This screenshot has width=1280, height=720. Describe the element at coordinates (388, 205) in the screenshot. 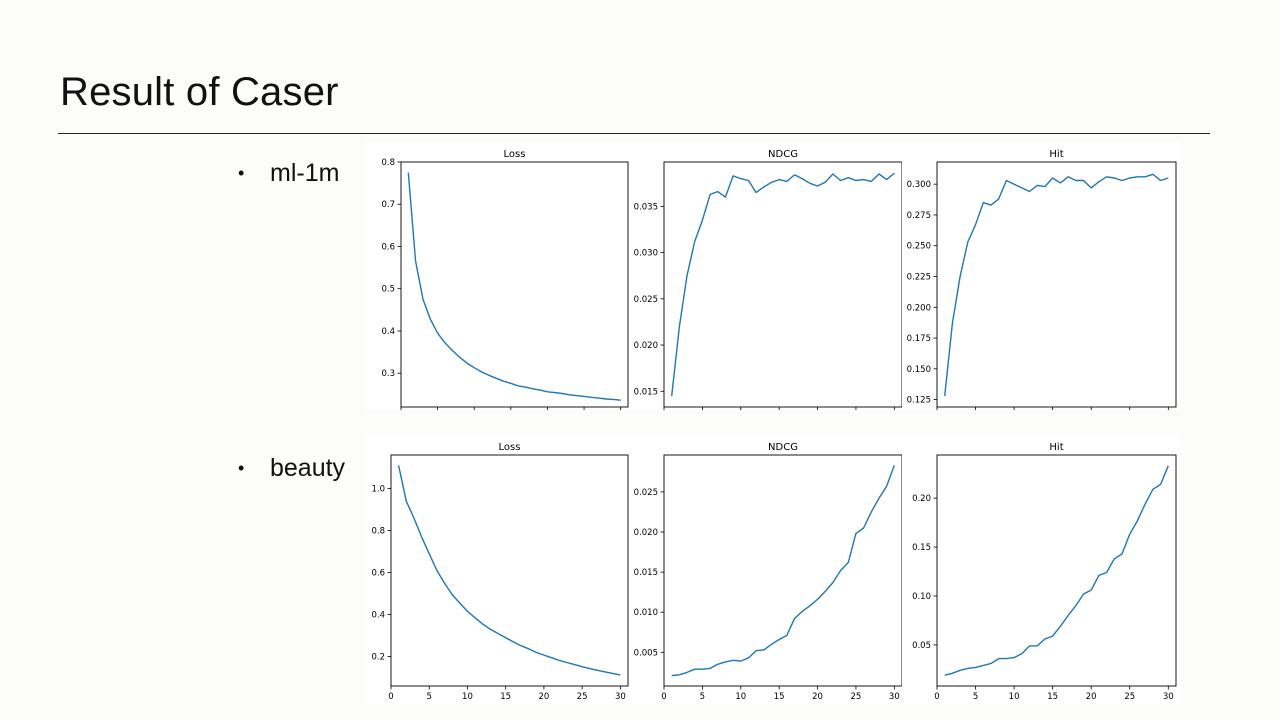

I see `y-tick-label: 0.7` at that location.